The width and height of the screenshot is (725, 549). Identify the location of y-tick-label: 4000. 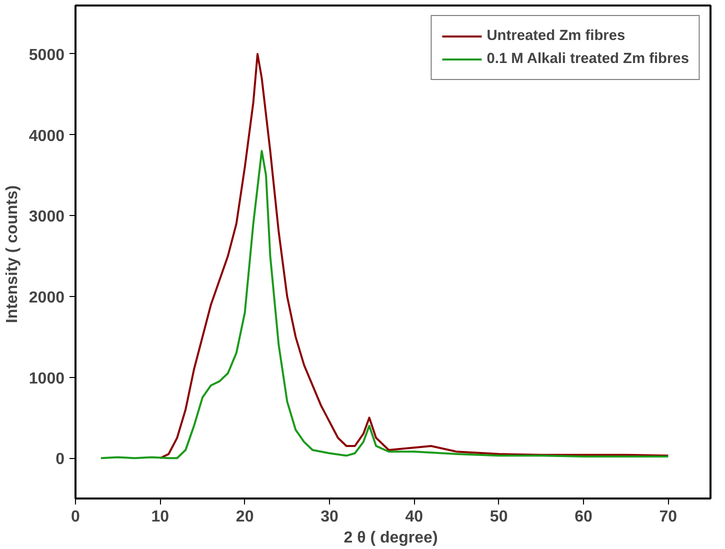
(46, 136).